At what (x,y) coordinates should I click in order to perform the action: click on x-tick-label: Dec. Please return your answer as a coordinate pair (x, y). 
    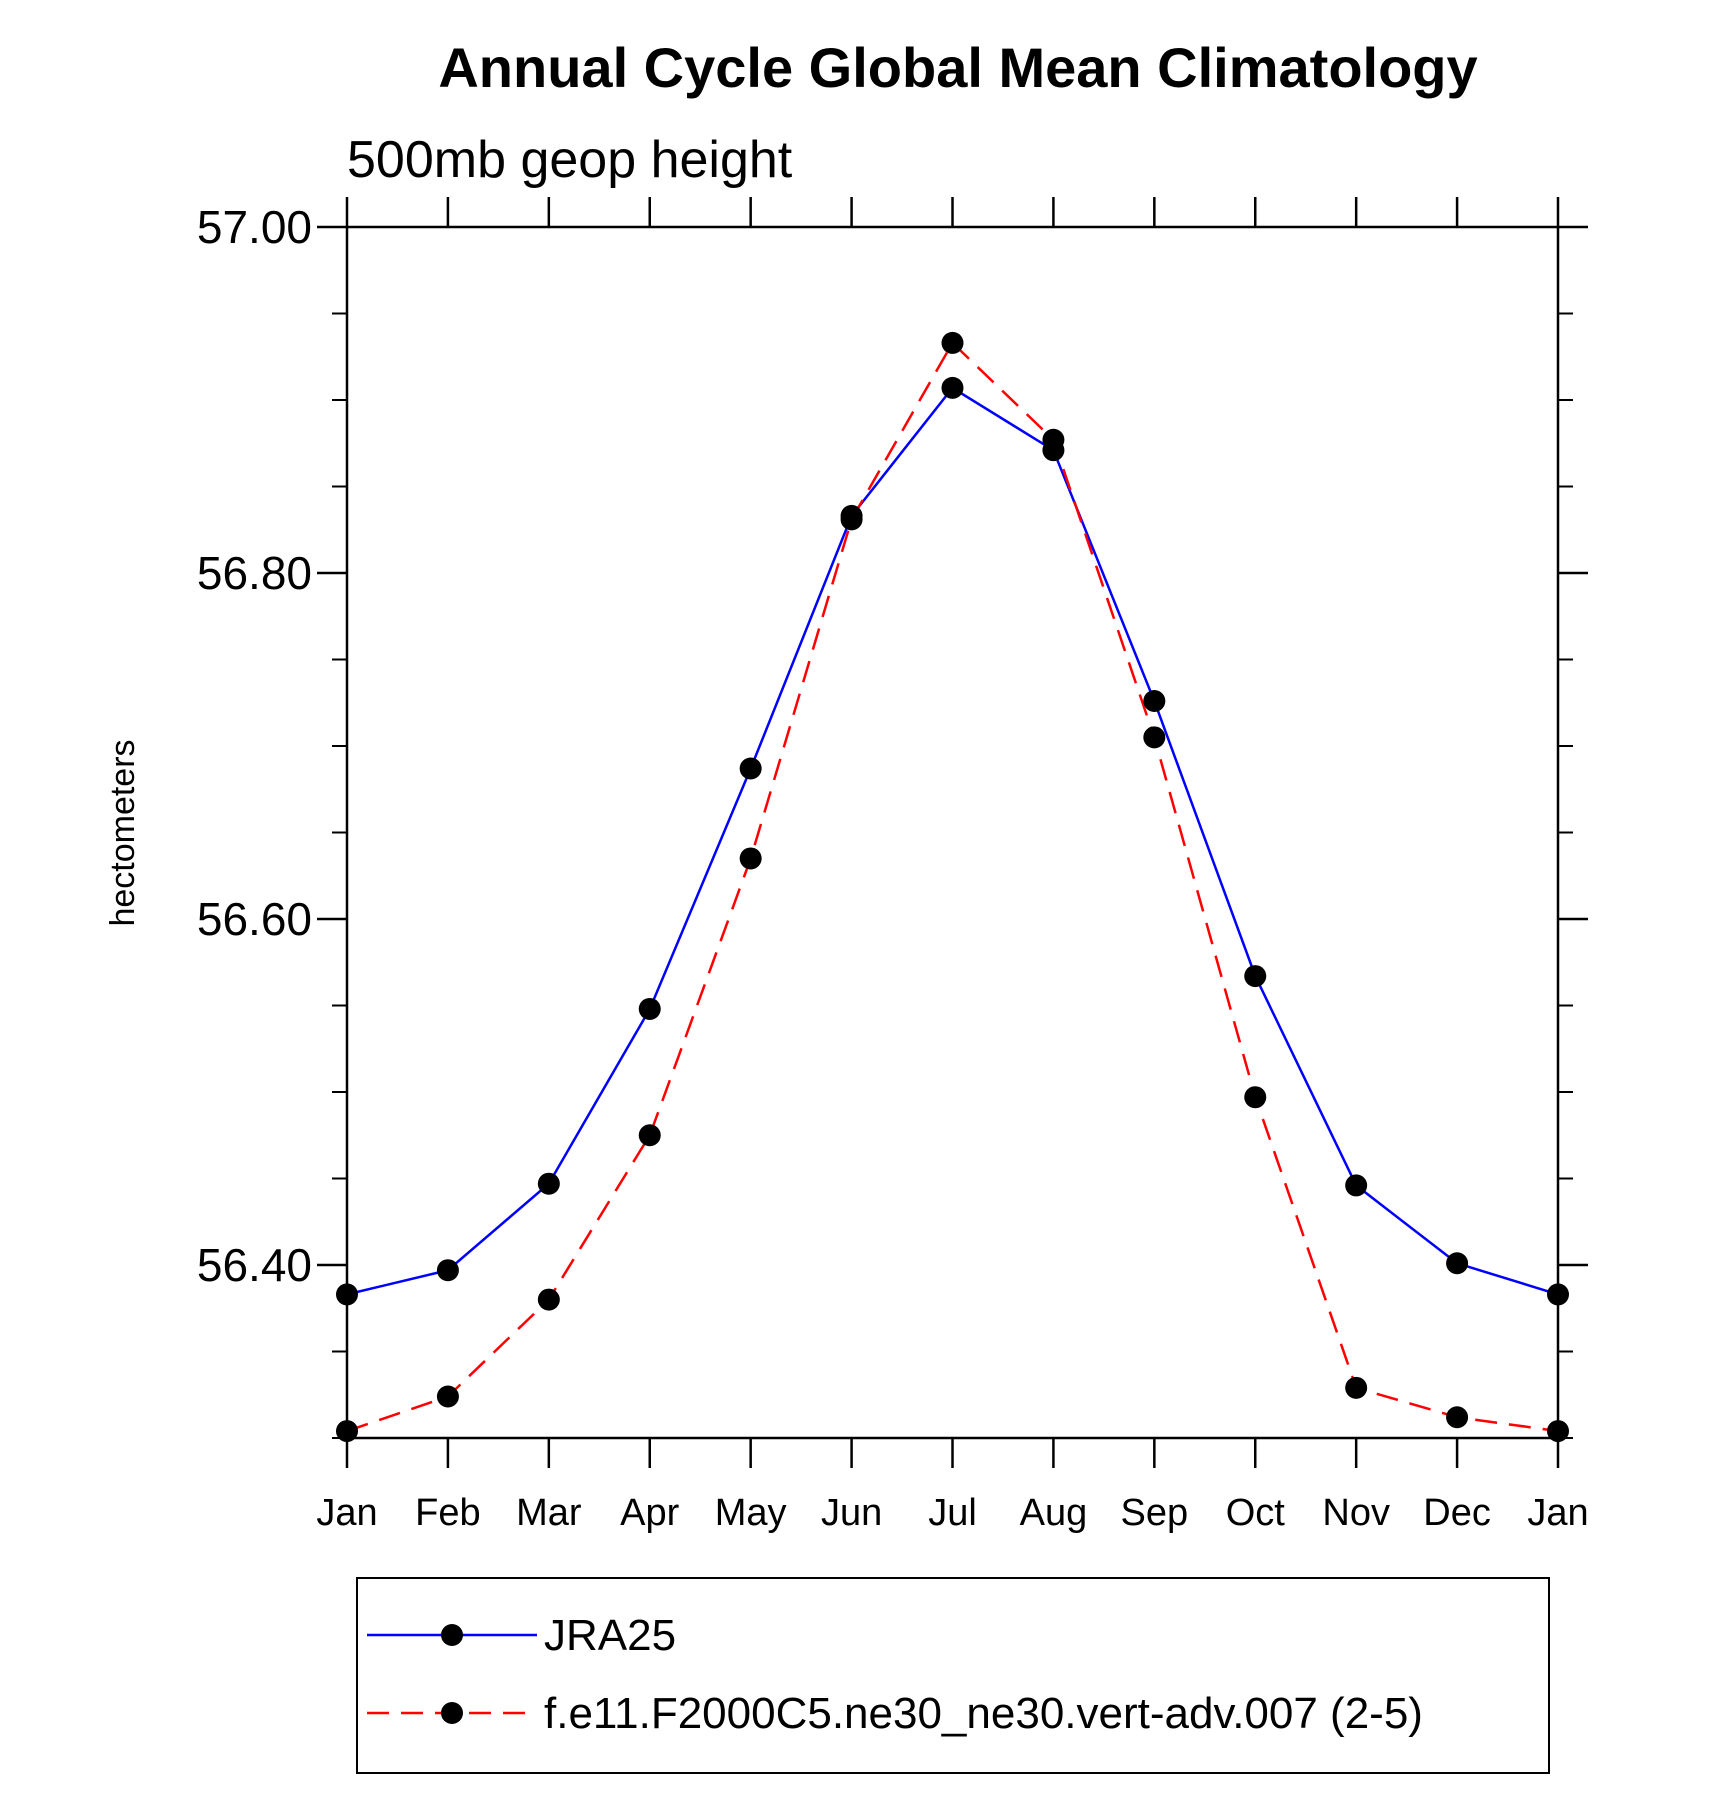
    Looking at the image, I should click on (1457, 1513).